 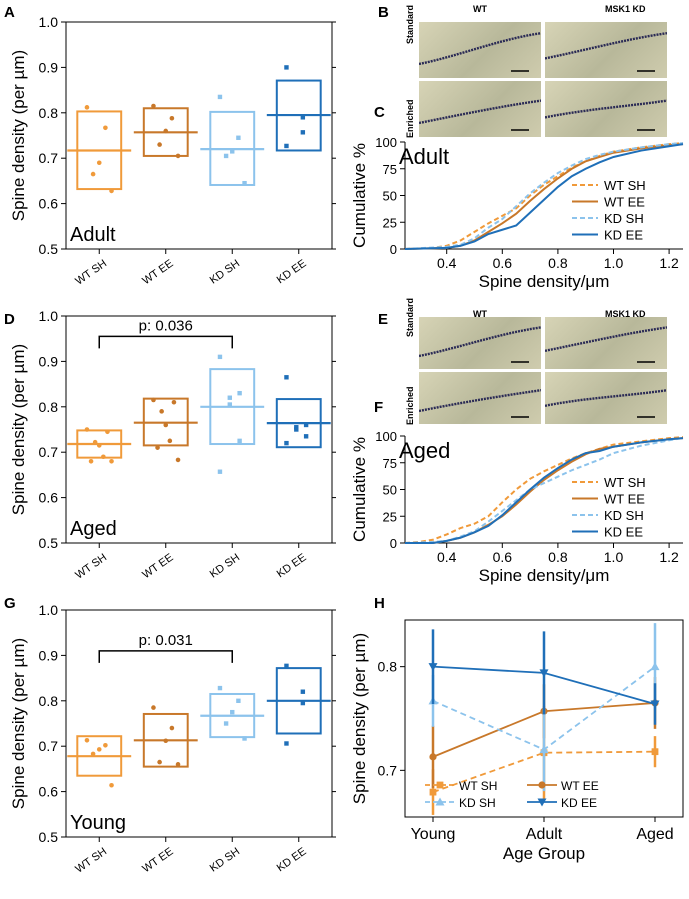 I want to click on y-tick-label: 0.8, so click(x=388, y=667).